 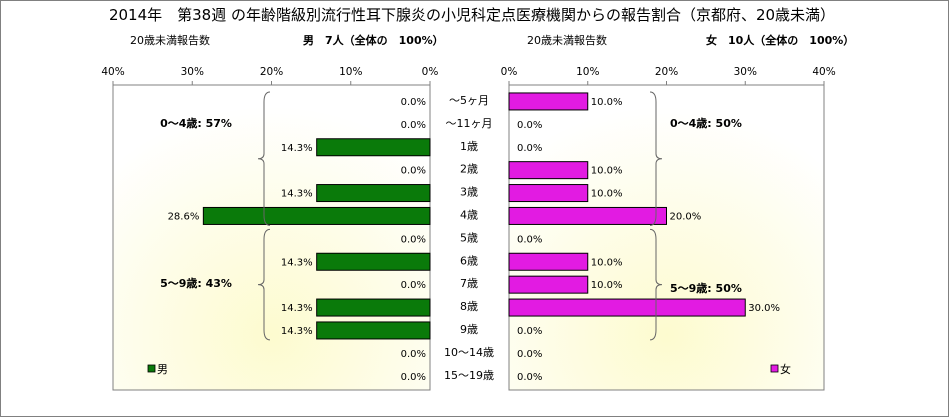 I want to click on male-legend-label: 男, so click(x=162, y=369).